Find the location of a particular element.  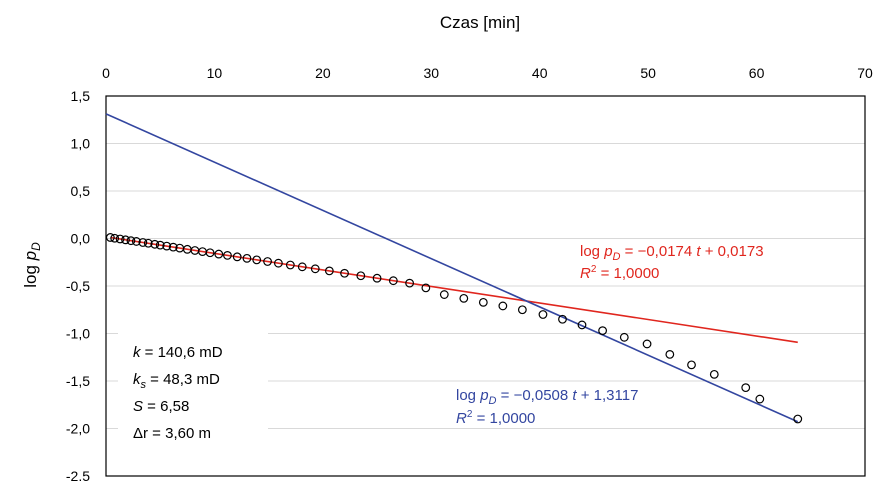

x-tick-label: 70 is located at coordinates (865, 73).